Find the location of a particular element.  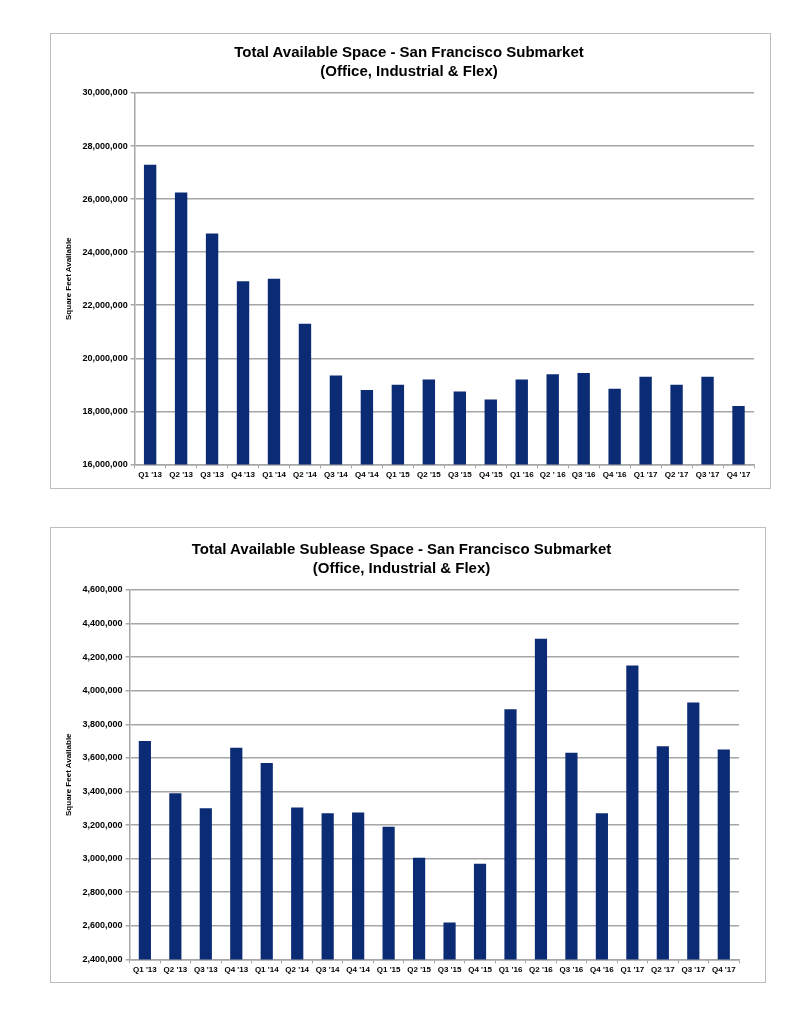

y-tick-label: 4,000,000 is located at coordinates (102, 690).